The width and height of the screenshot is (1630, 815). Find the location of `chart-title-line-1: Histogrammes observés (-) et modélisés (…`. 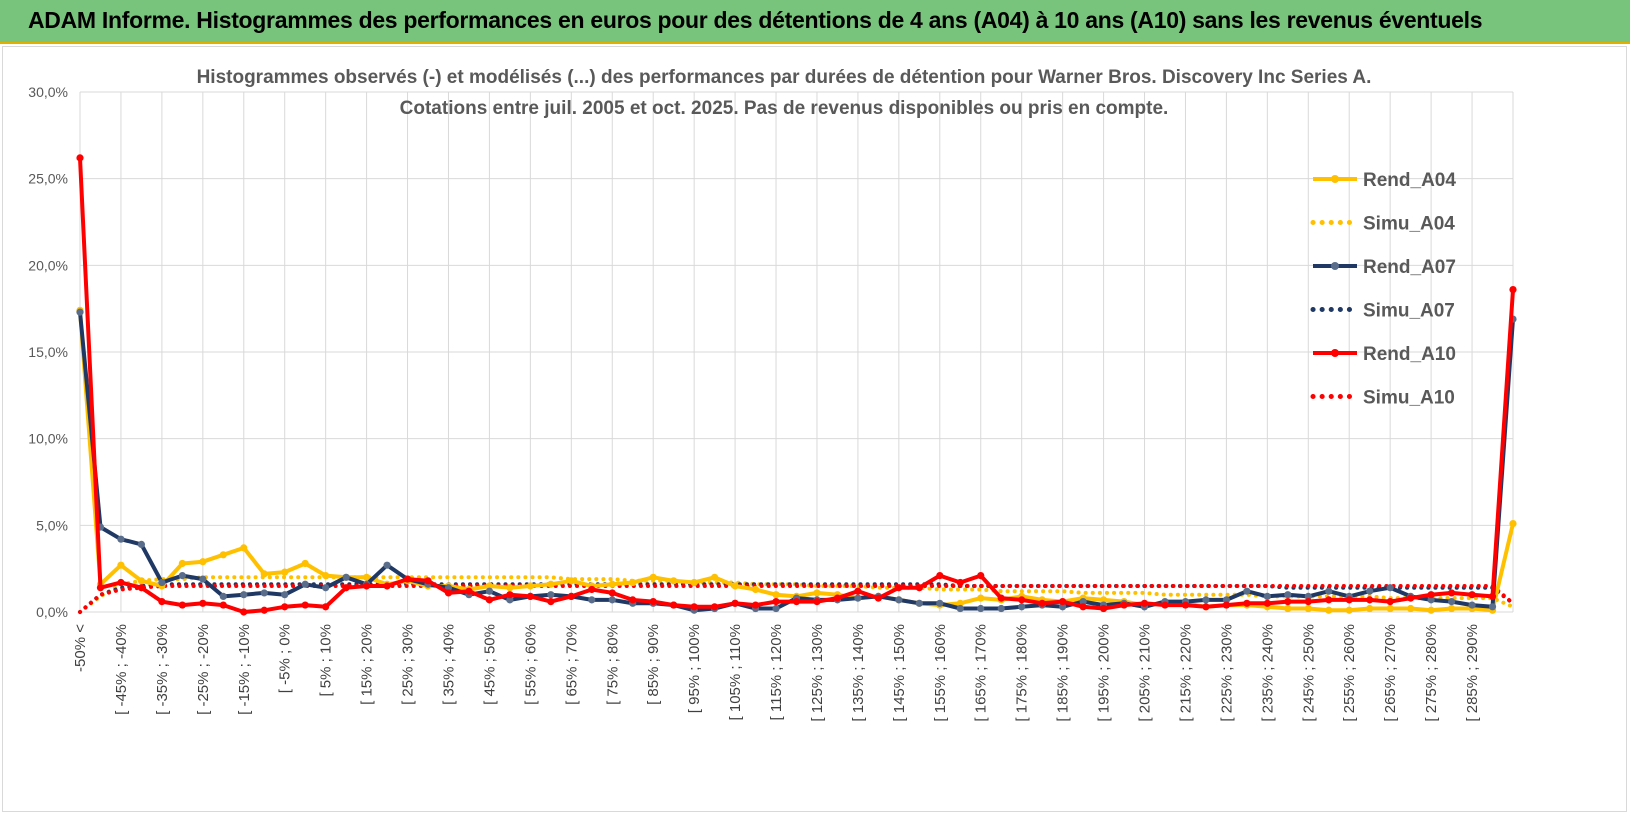

chart-title-line-1: Histogrammes observés (-) et modélisés (… is located at coordinates (784, 77).